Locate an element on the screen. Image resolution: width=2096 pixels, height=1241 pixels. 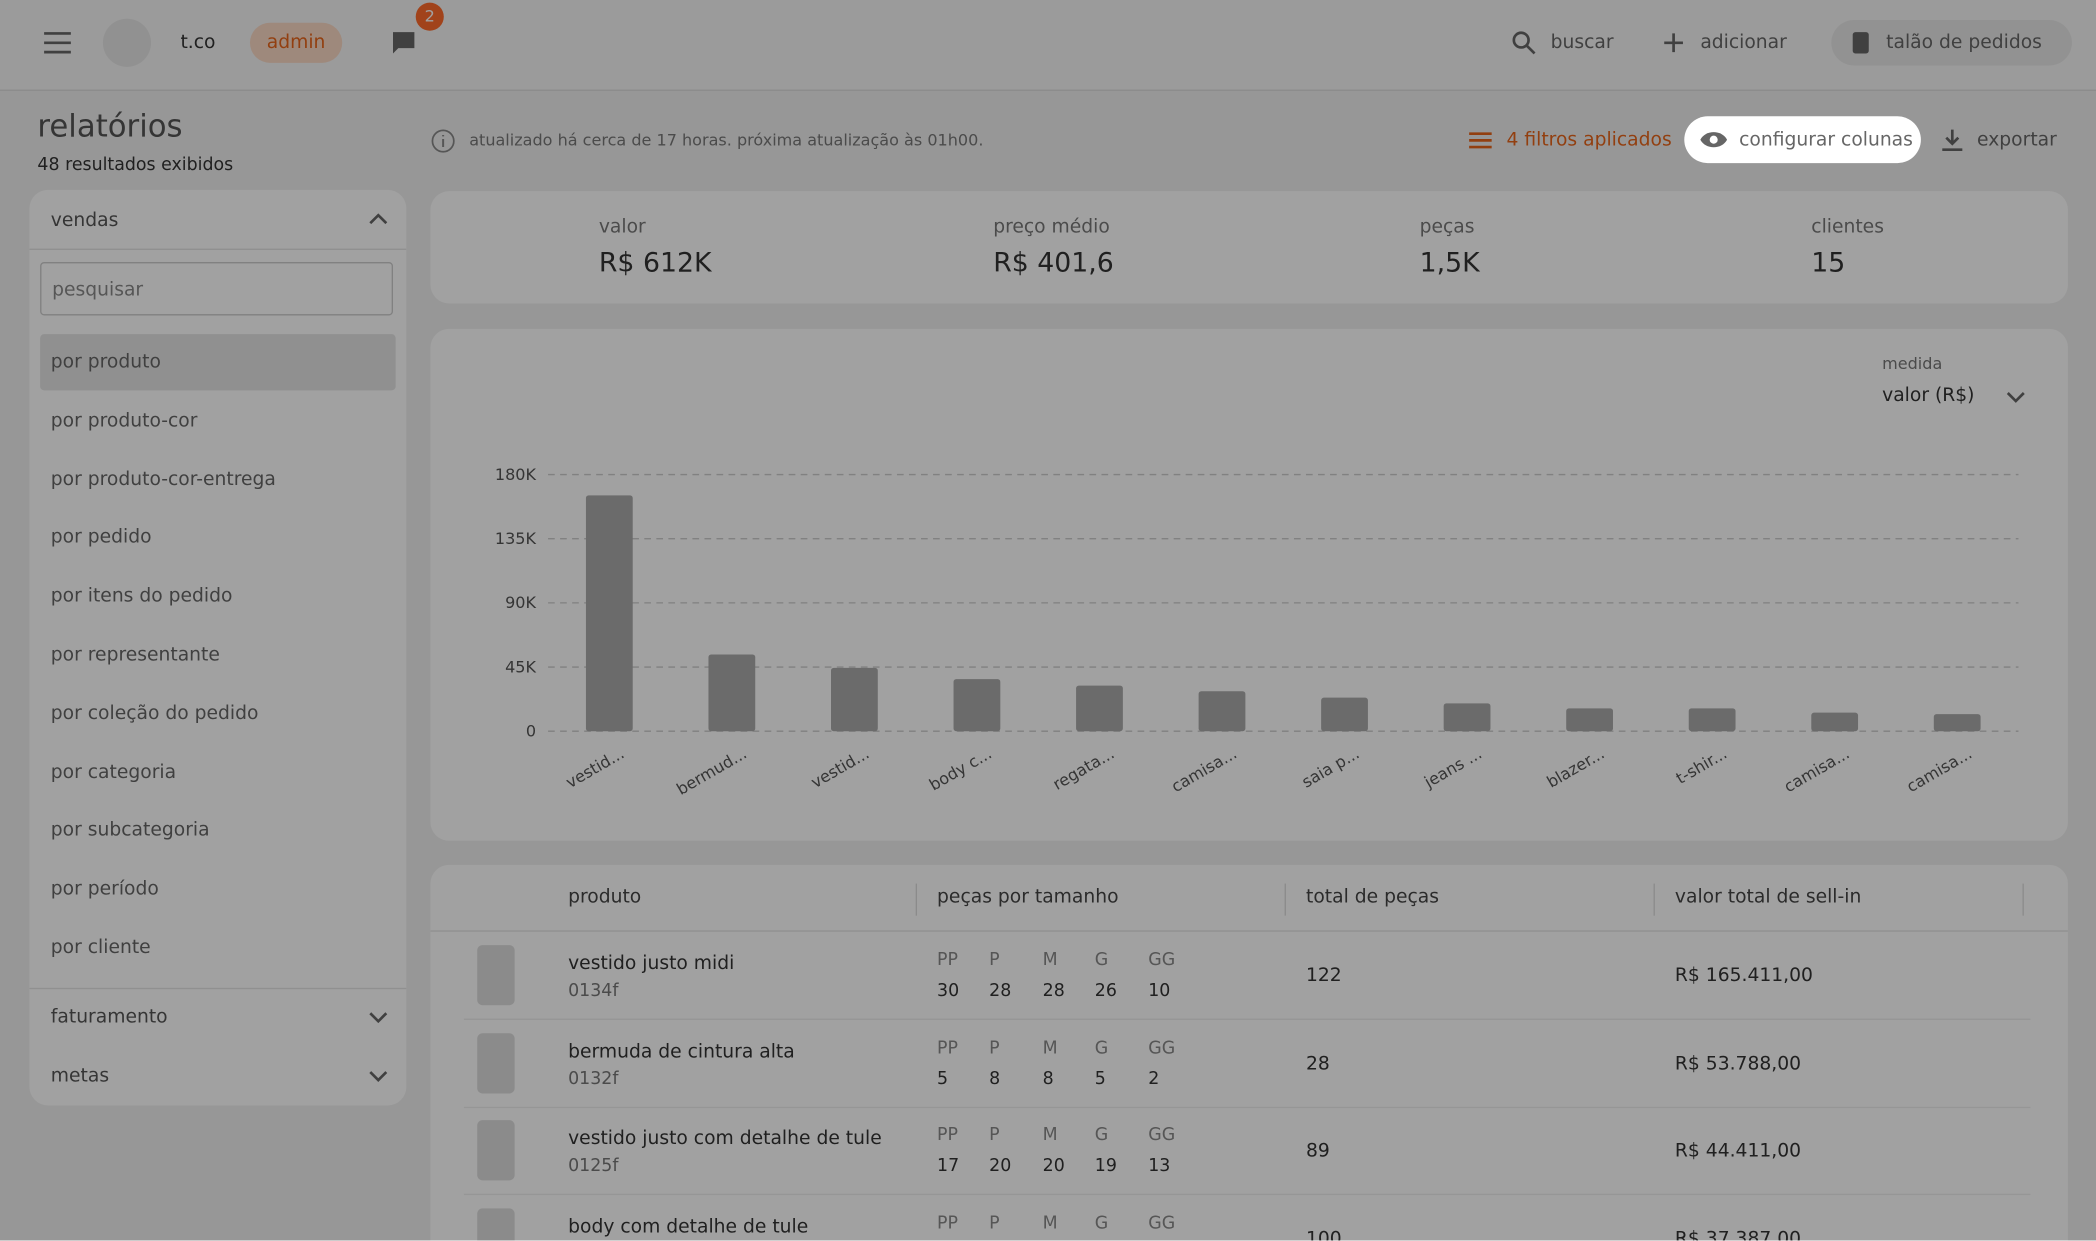
info-icon is located at coordinates (443, 141).